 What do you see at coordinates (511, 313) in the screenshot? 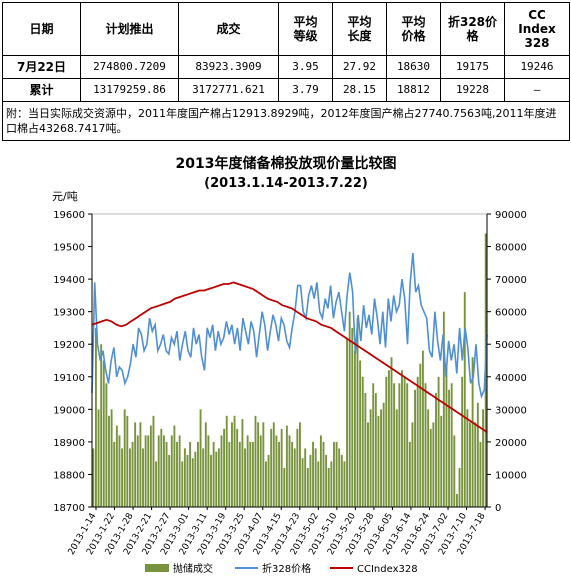
I see `y-tick-label-right: 60000` at bounding box center [511, 313].